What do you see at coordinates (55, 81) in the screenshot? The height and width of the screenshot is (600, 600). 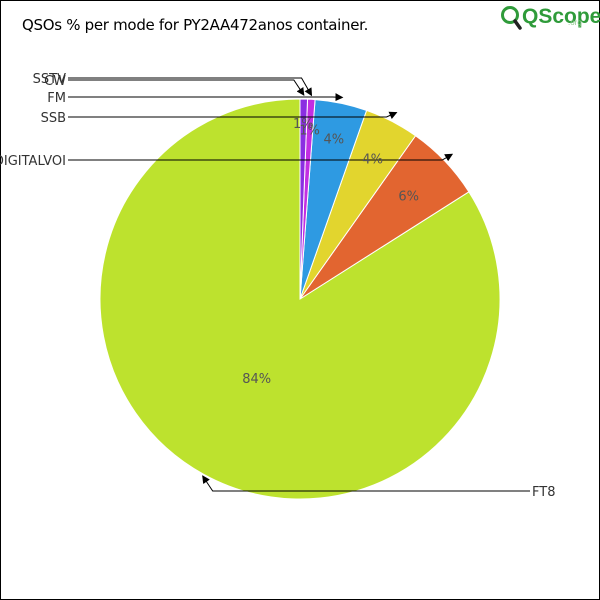 I see `category-label-cw: CW` at bounding box center [55, 81].